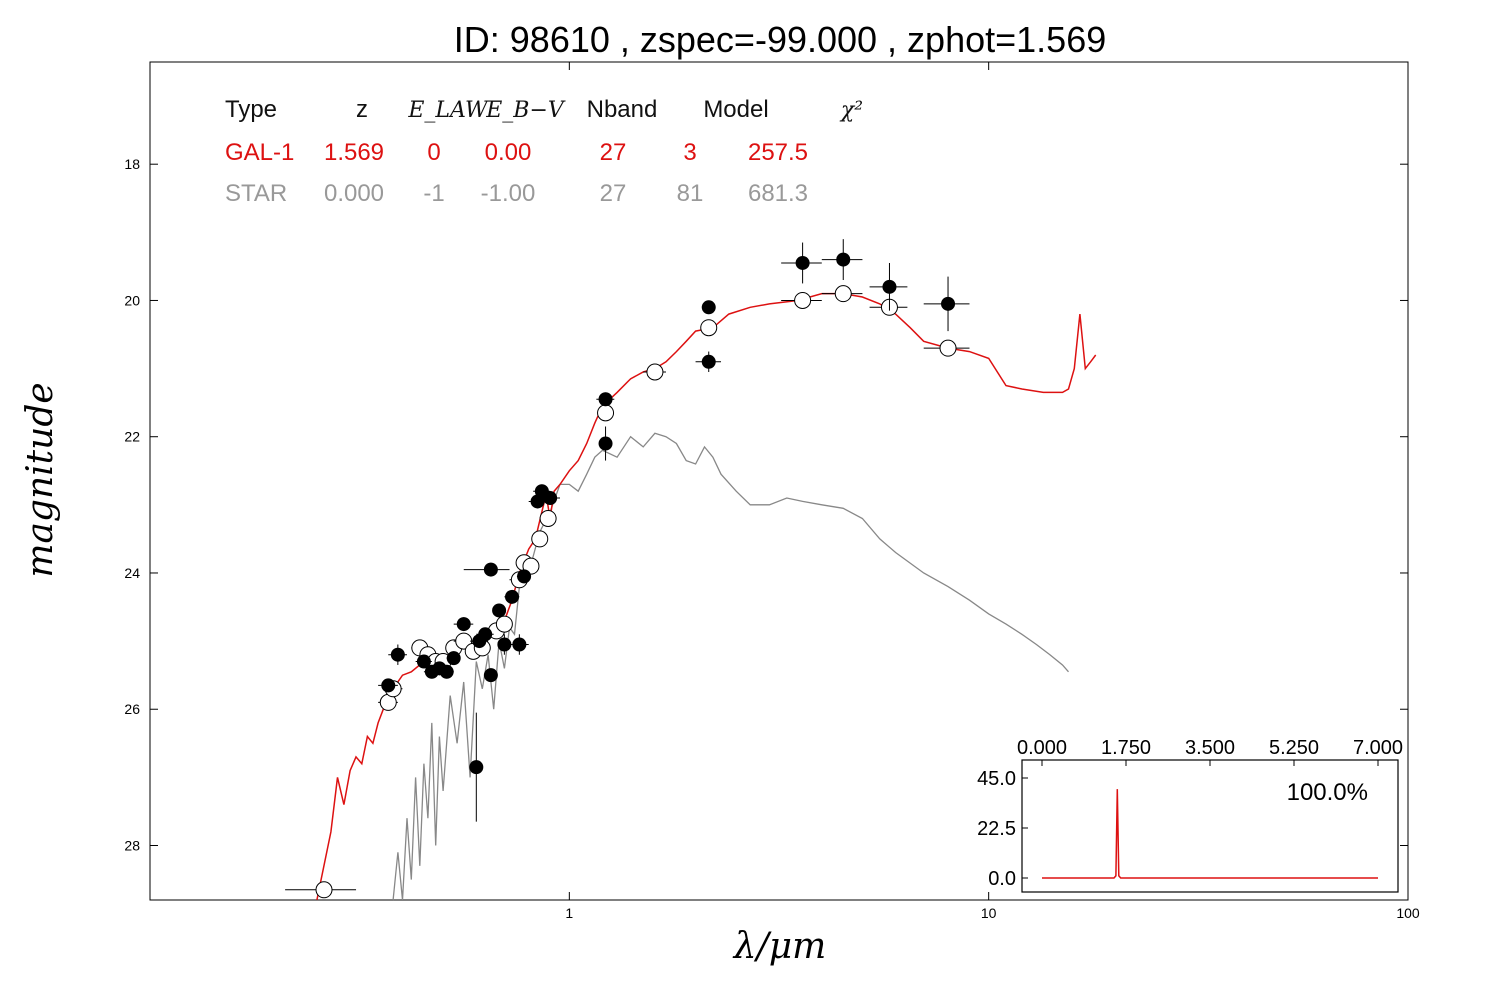  Describe the element at coordinates (996, 779) in the screenshot. I see `inset-y-tick-label: 45.0` at that location.